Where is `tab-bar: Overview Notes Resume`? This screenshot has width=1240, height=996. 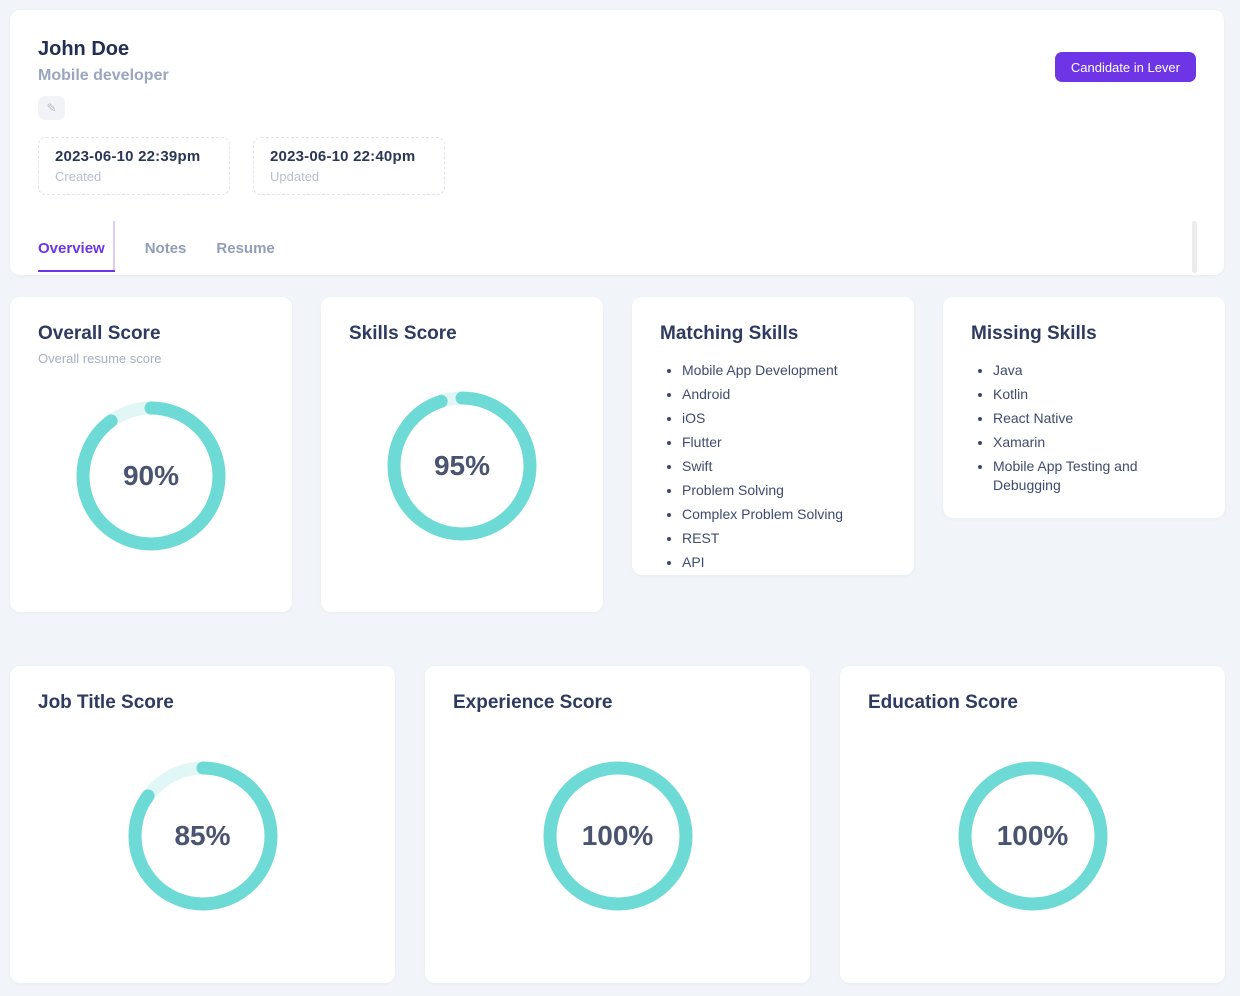 tab-bar: Overview Notes Resume is located at coordinates (156, 248).